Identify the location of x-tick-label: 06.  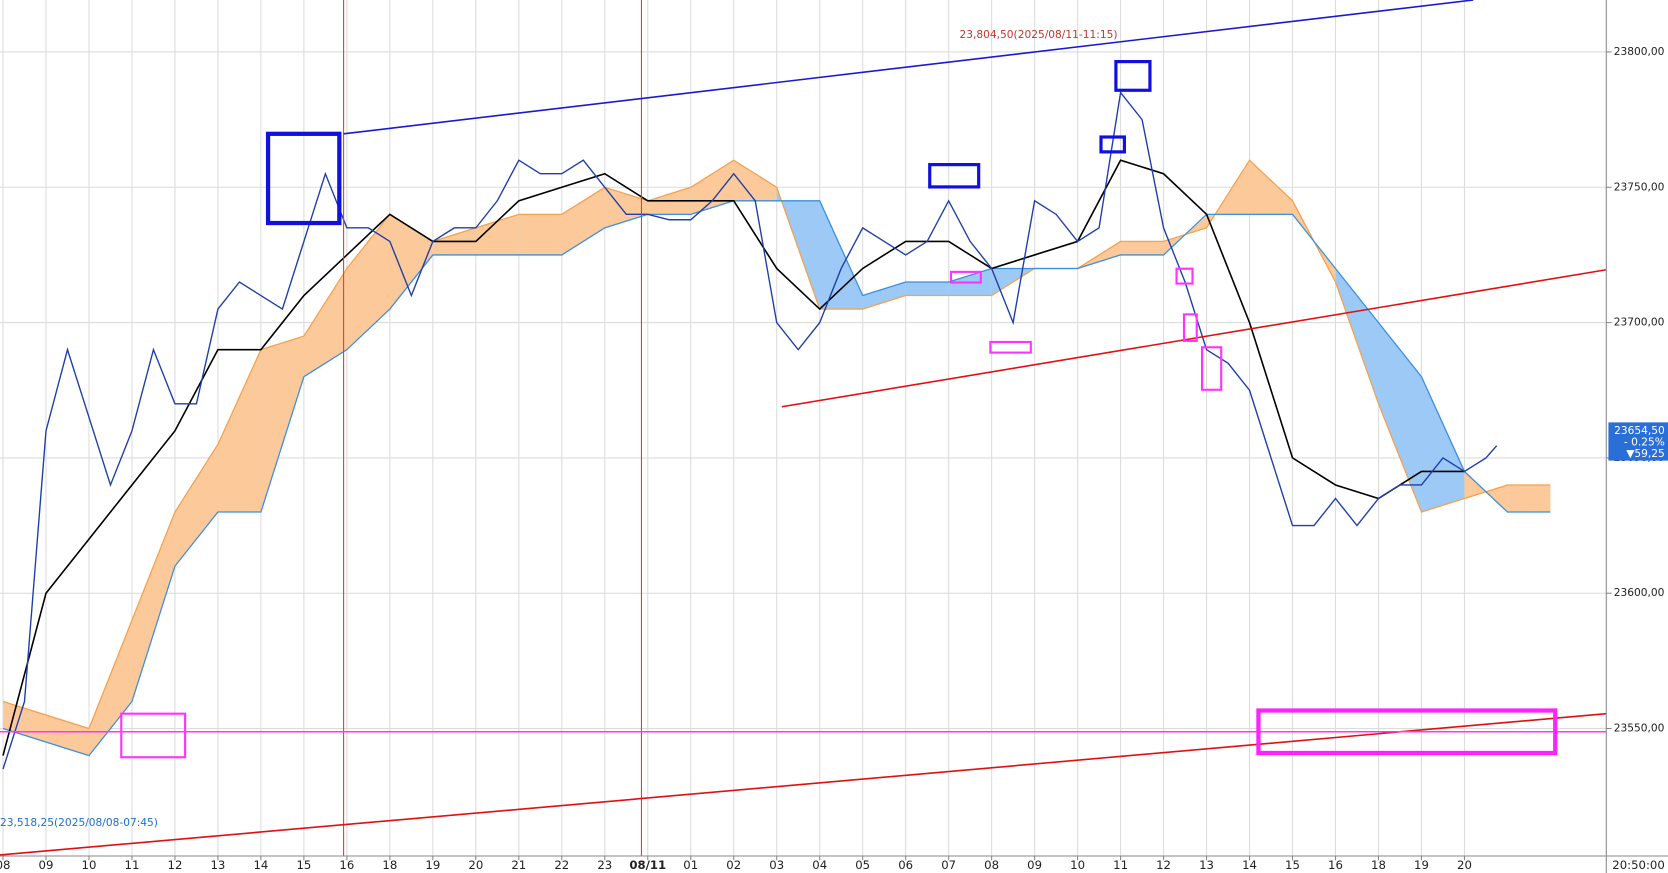
(905, 865).